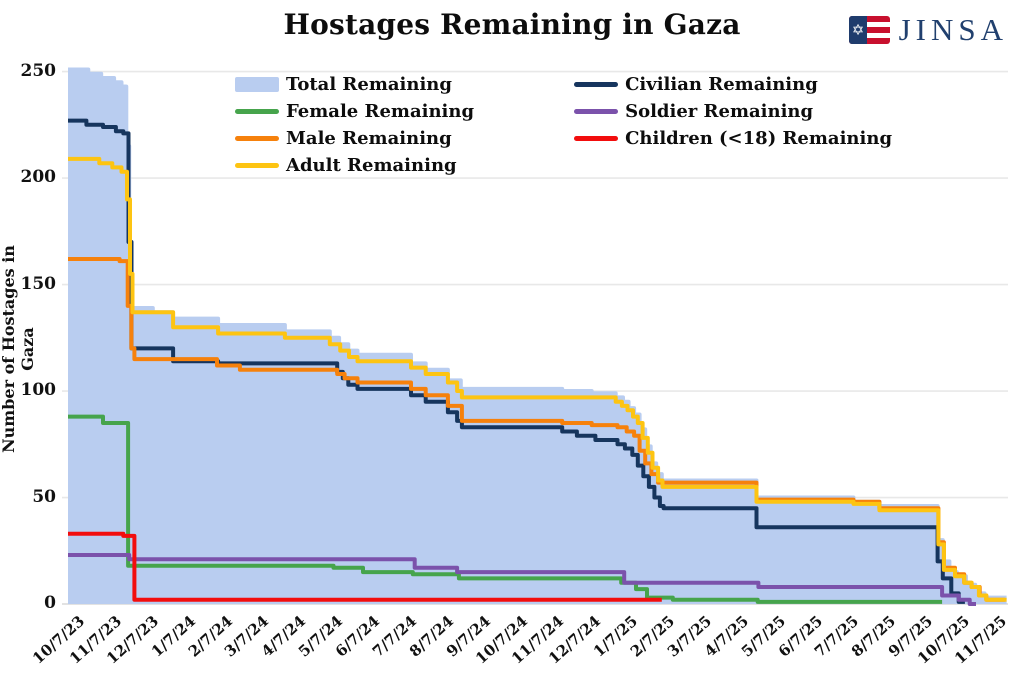  I want to click on legend-item-adult-remaining: Adult Remaining, so click(354, 165).